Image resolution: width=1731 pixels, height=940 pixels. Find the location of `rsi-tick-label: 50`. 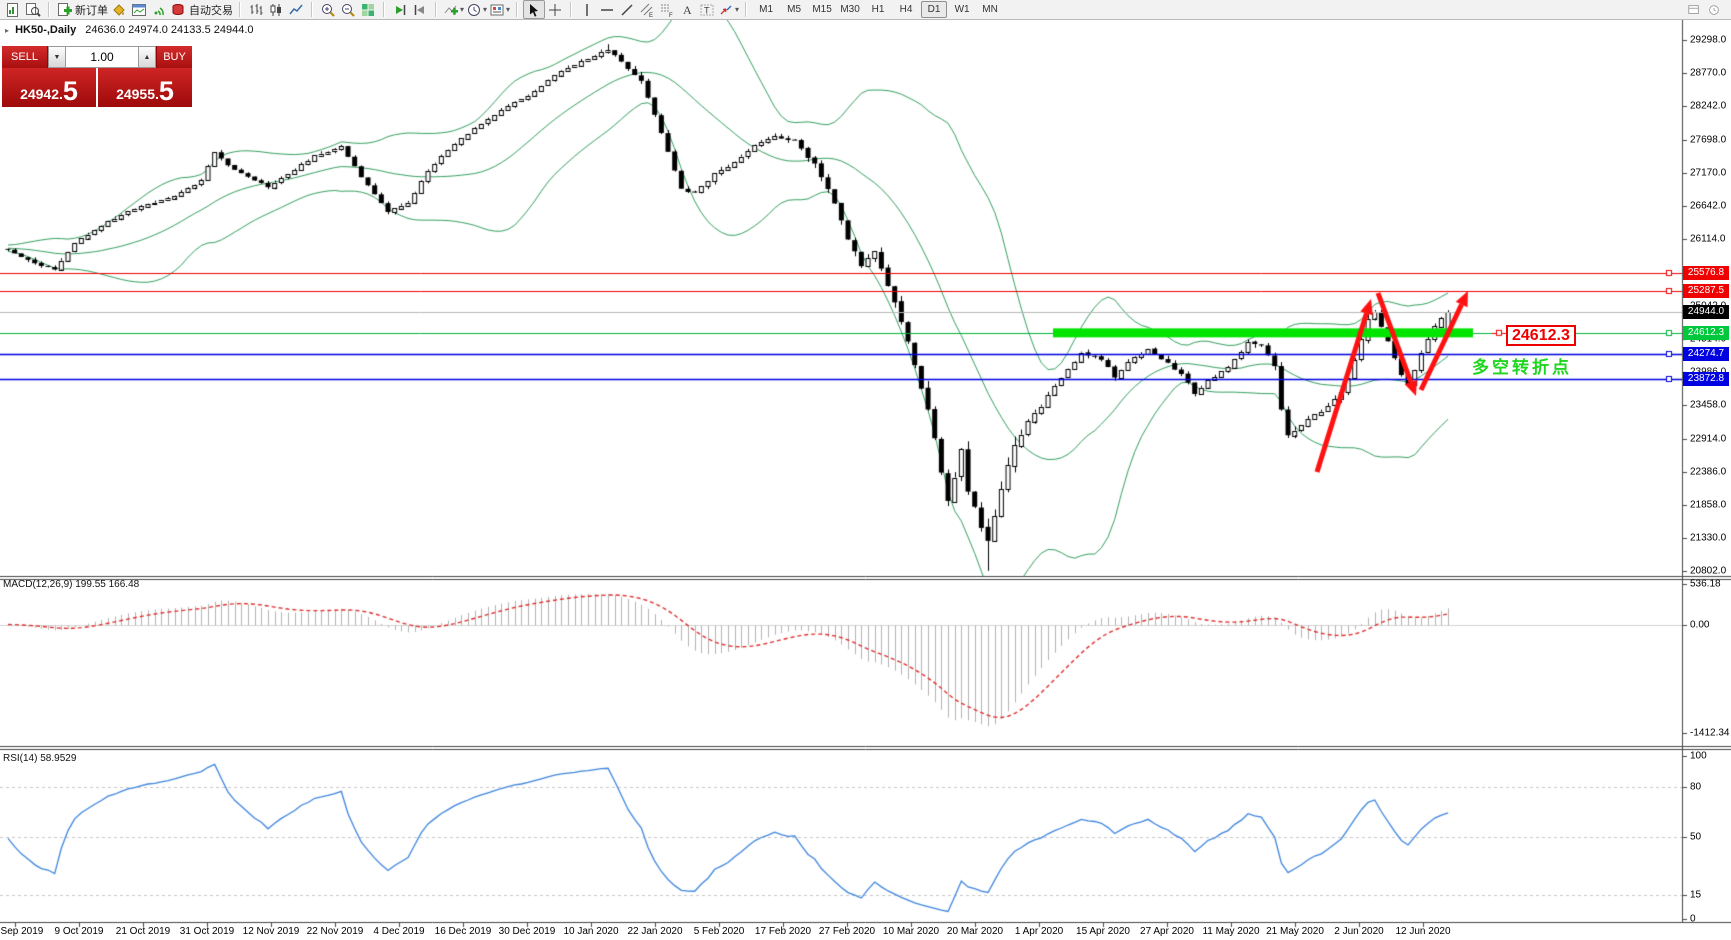

rsi-tick-label: 50 is located at coordinates (1696, 837).